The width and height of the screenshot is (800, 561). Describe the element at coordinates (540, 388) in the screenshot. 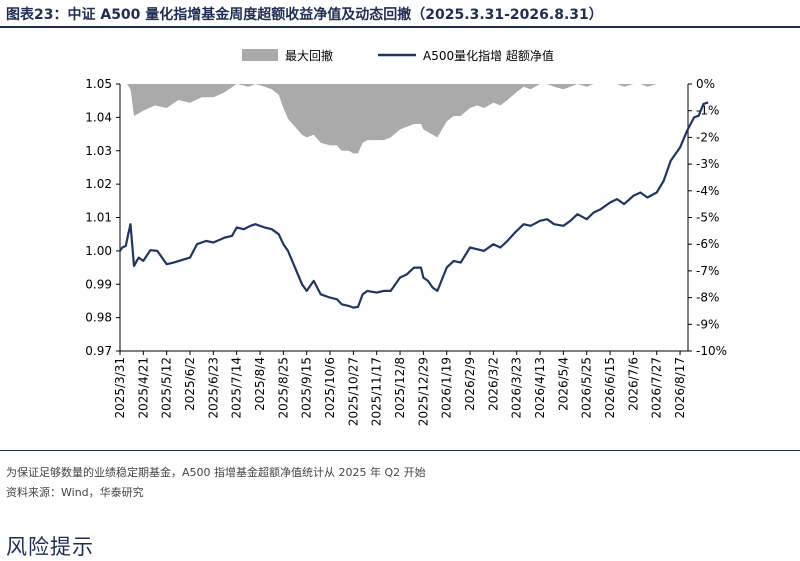

I see `x-tick-label: 2026/4/13` at that location.